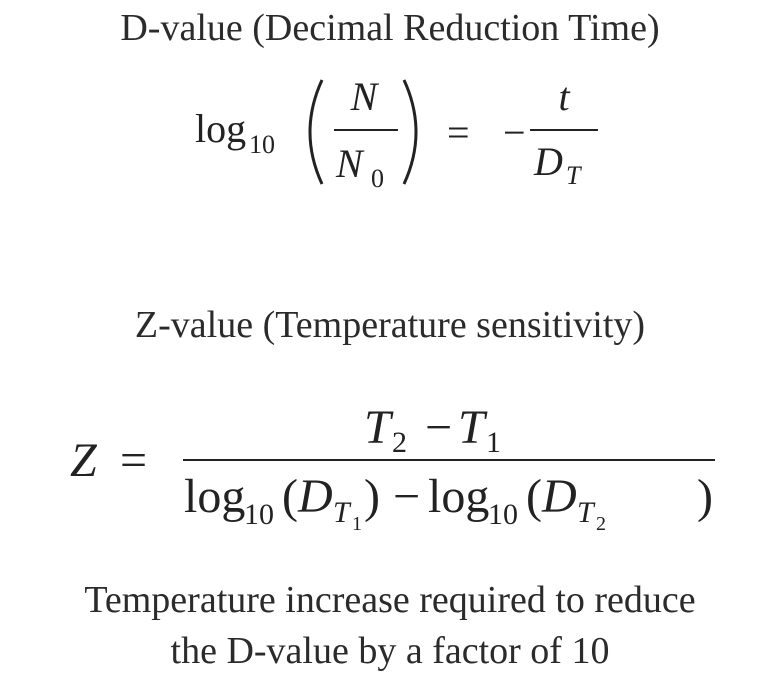 The height and width of the screenshot is (682, 782). What do you see at coordinates (390, 325) in the screenshot?
I see `heading: Z-value (Temperature sensitivity)` at bounding box center [390, 325].